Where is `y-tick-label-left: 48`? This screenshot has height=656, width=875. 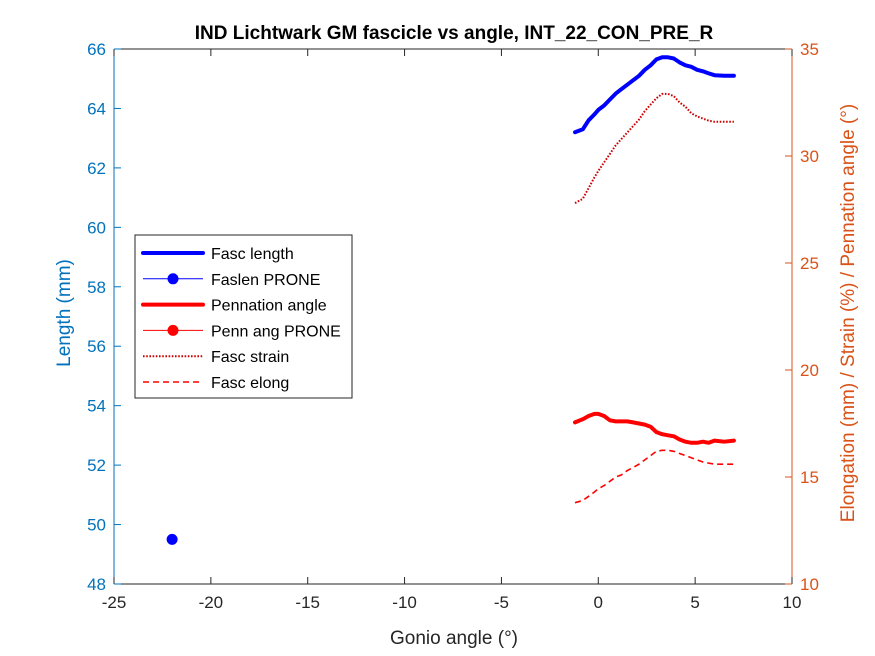 y-tick-label-left: 48 is located at coordinates (96, 584).